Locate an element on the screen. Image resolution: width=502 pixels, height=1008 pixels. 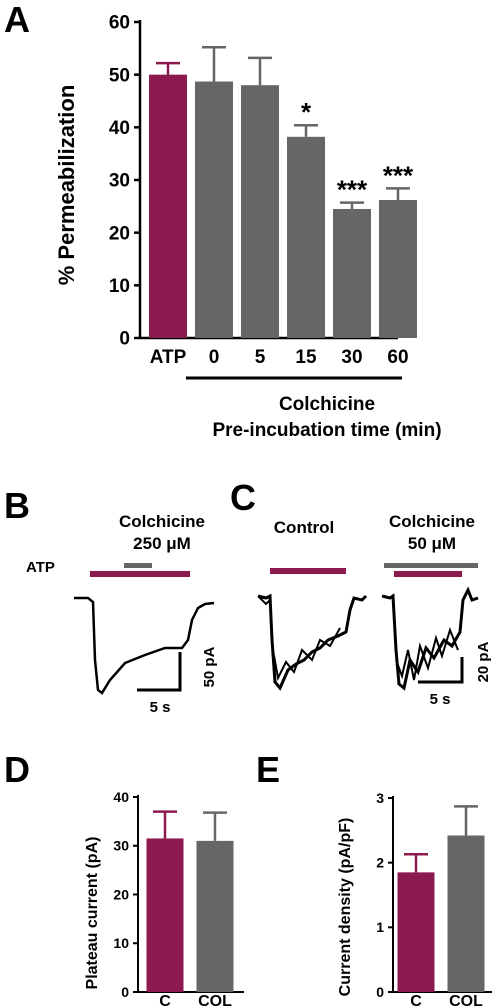
panel-d-category-label: COL is located at coordinates (215, 1000).